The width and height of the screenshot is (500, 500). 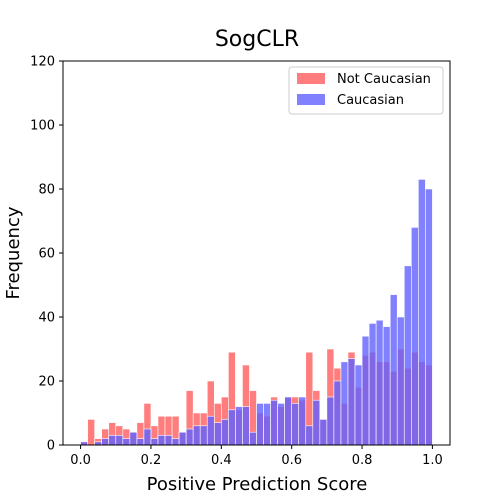 What do you see at coordinates (221, 460) in the screenshot?
I see `x-tick-label: 0.4` at bounding box center [221, 460].